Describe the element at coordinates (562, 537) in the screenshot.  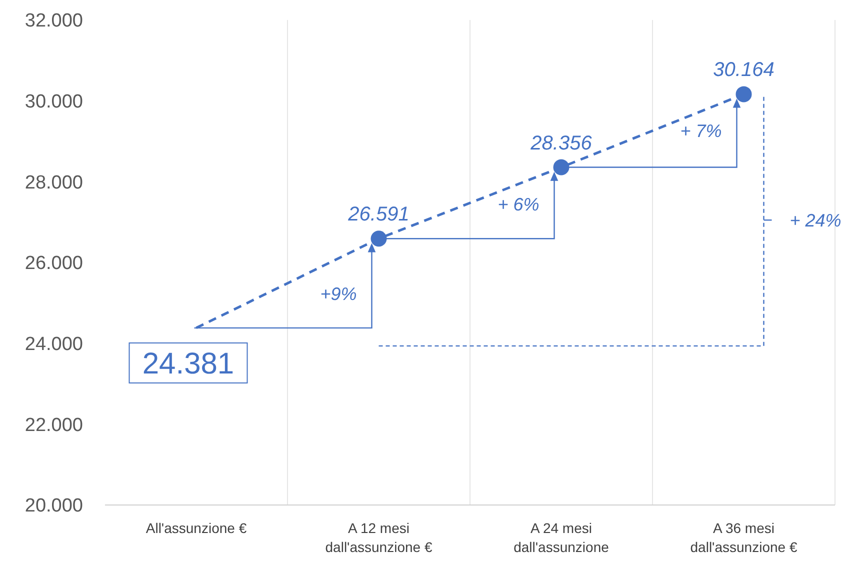
I see `x-tick-label: A 24 mesi dall'assunzione` at that location.